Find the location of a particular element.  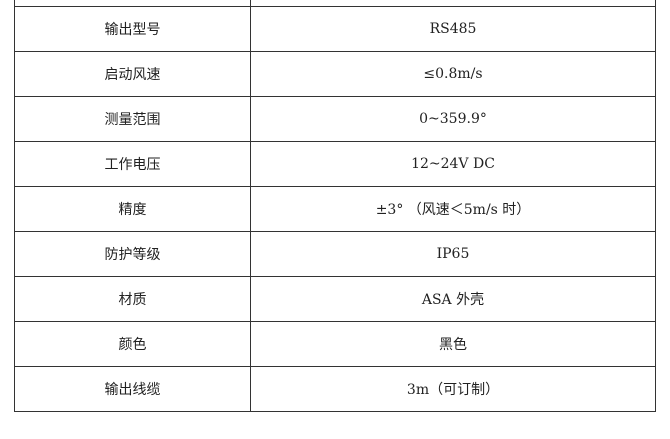

spec-label: 启动风速 is located at coordinates (132, 74).